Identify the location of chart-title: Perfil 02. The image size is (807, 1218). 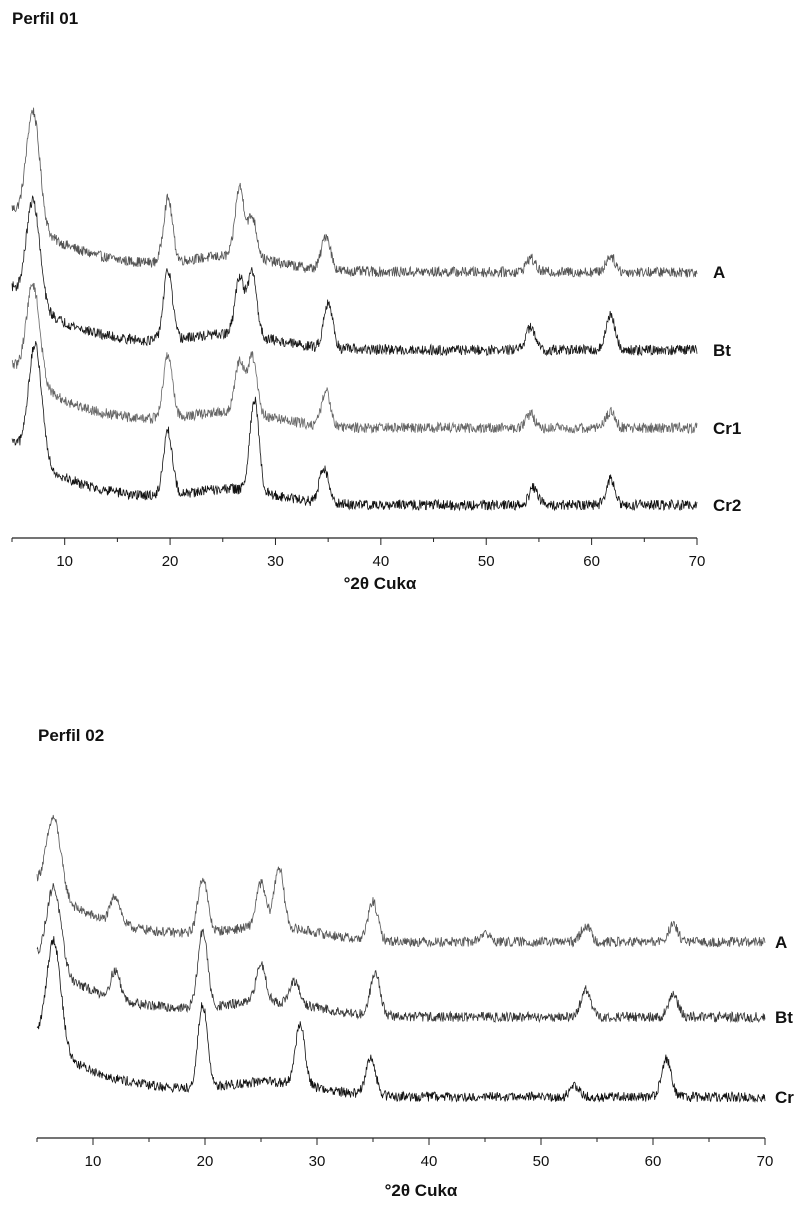
(71, 735).